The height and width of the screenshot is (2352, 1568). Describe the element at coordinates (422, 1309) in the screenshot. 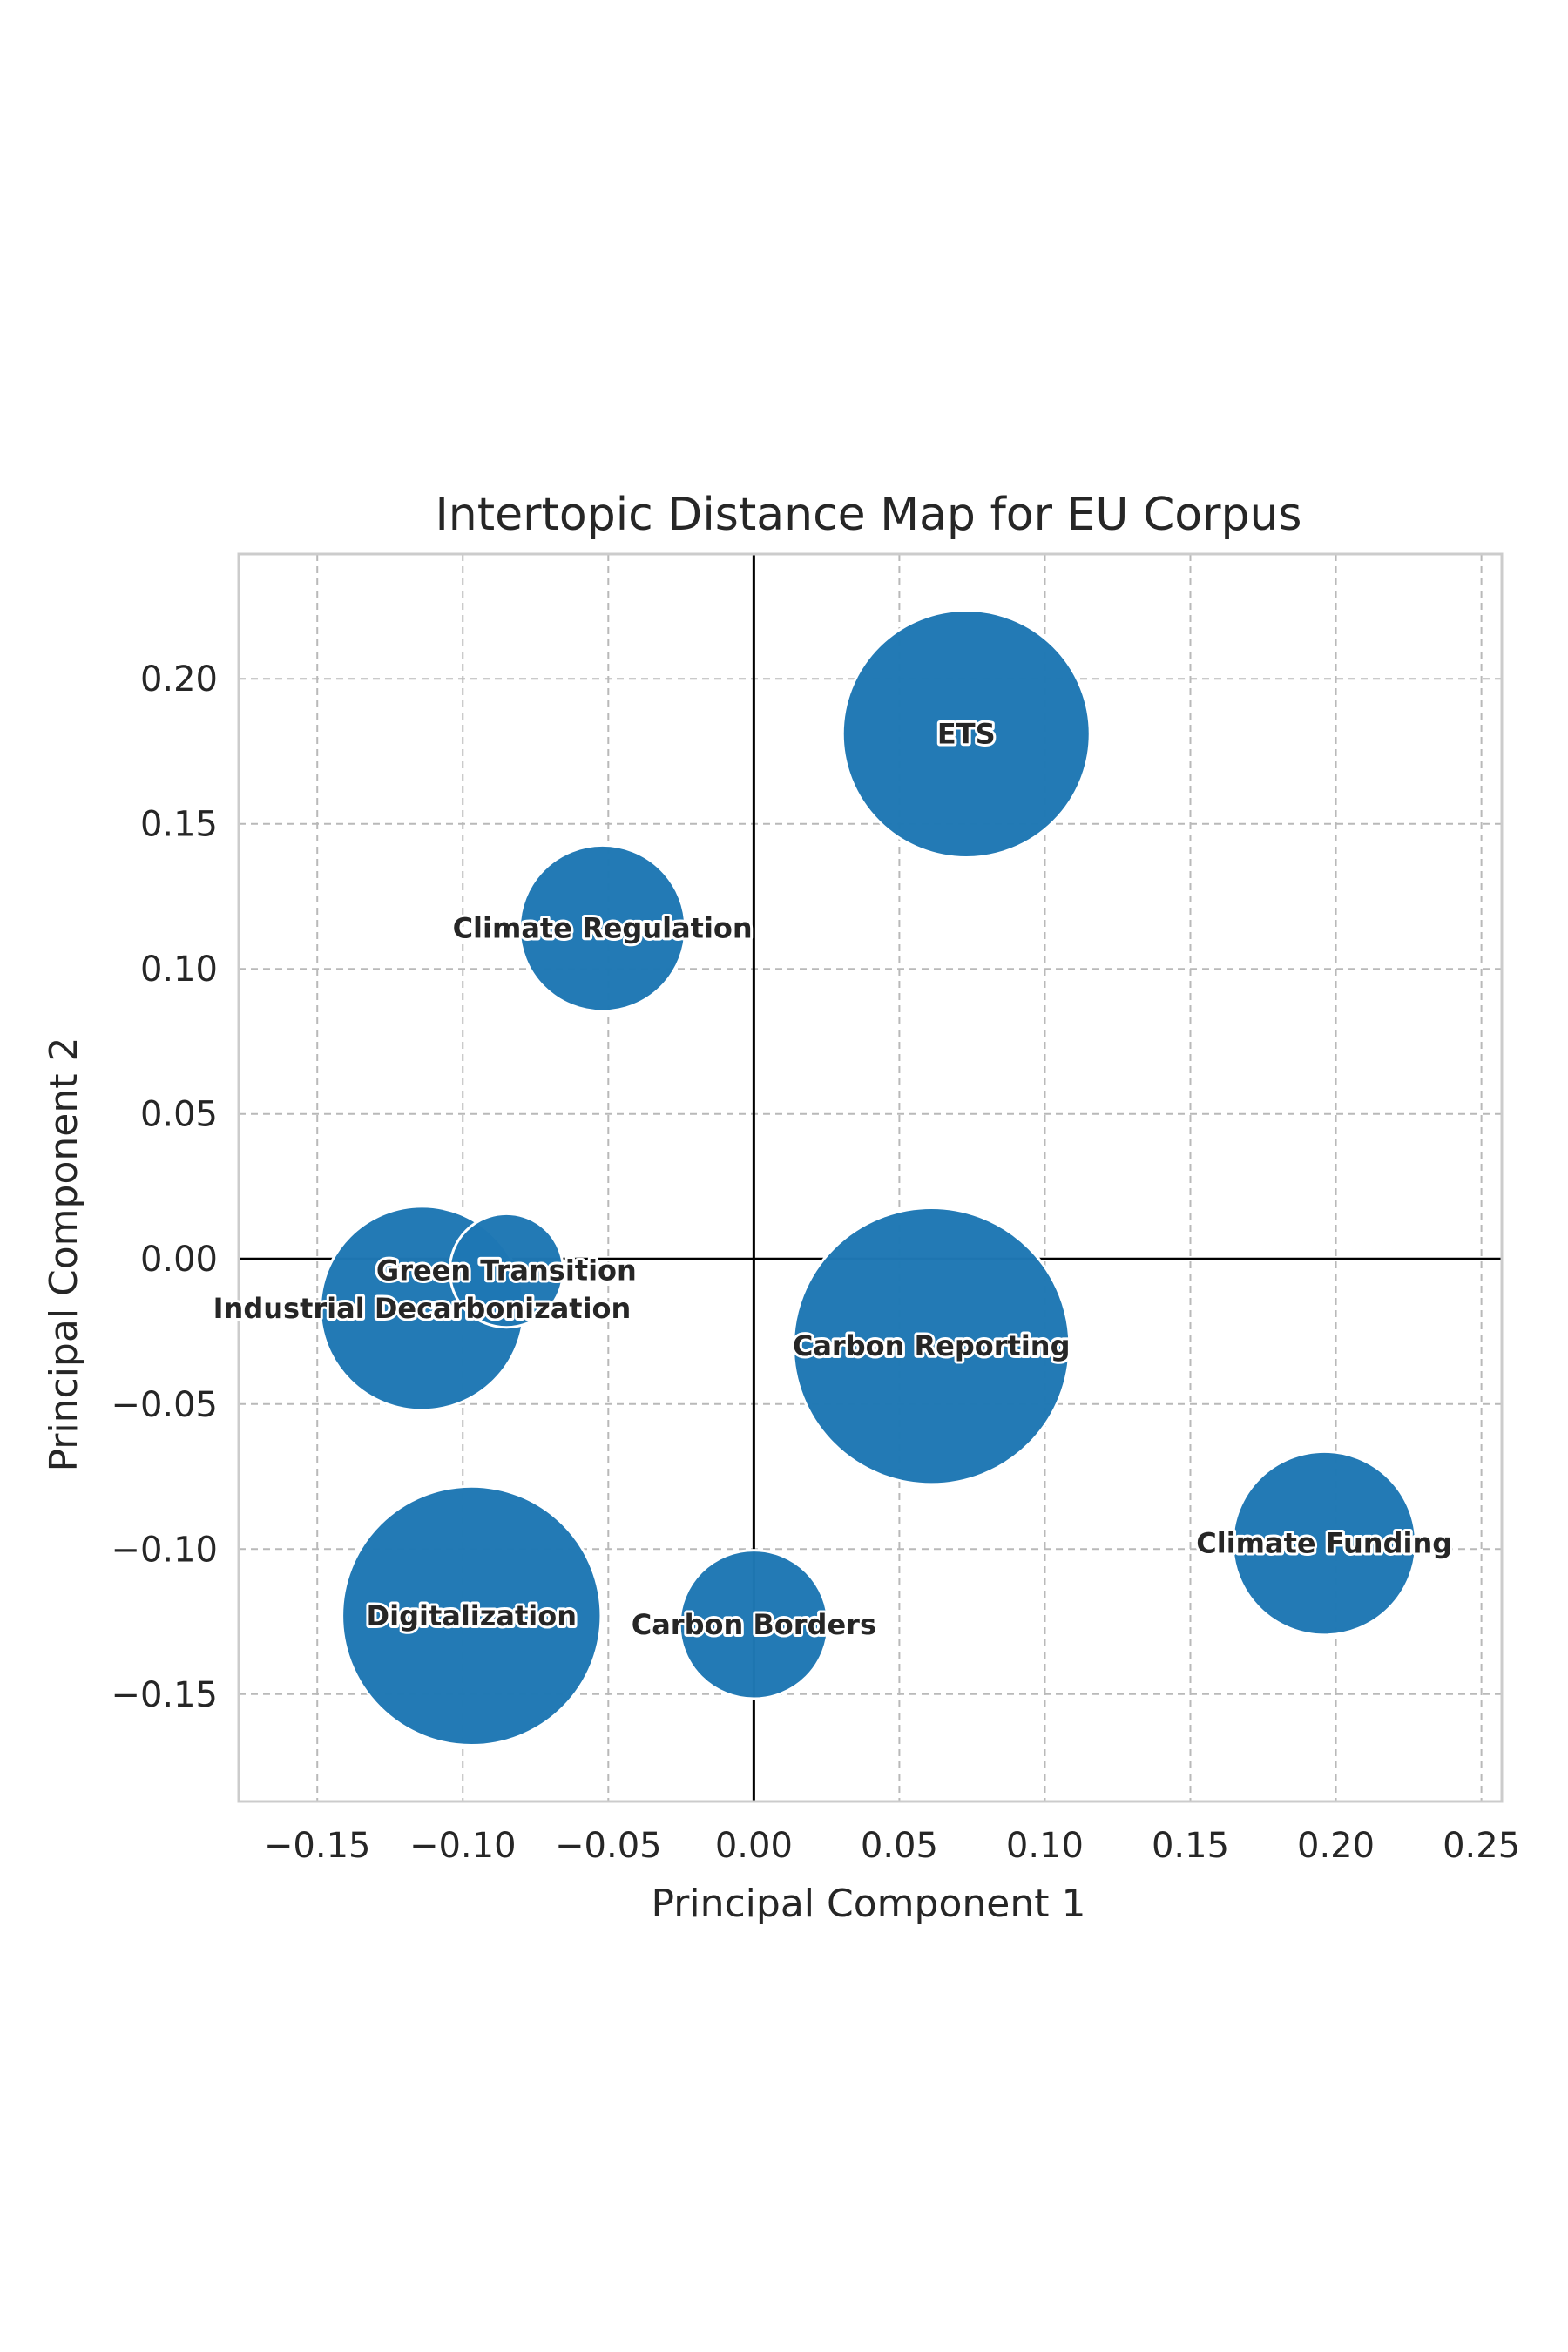

I see `topic-label: Industrial Decarbonization` at that location.